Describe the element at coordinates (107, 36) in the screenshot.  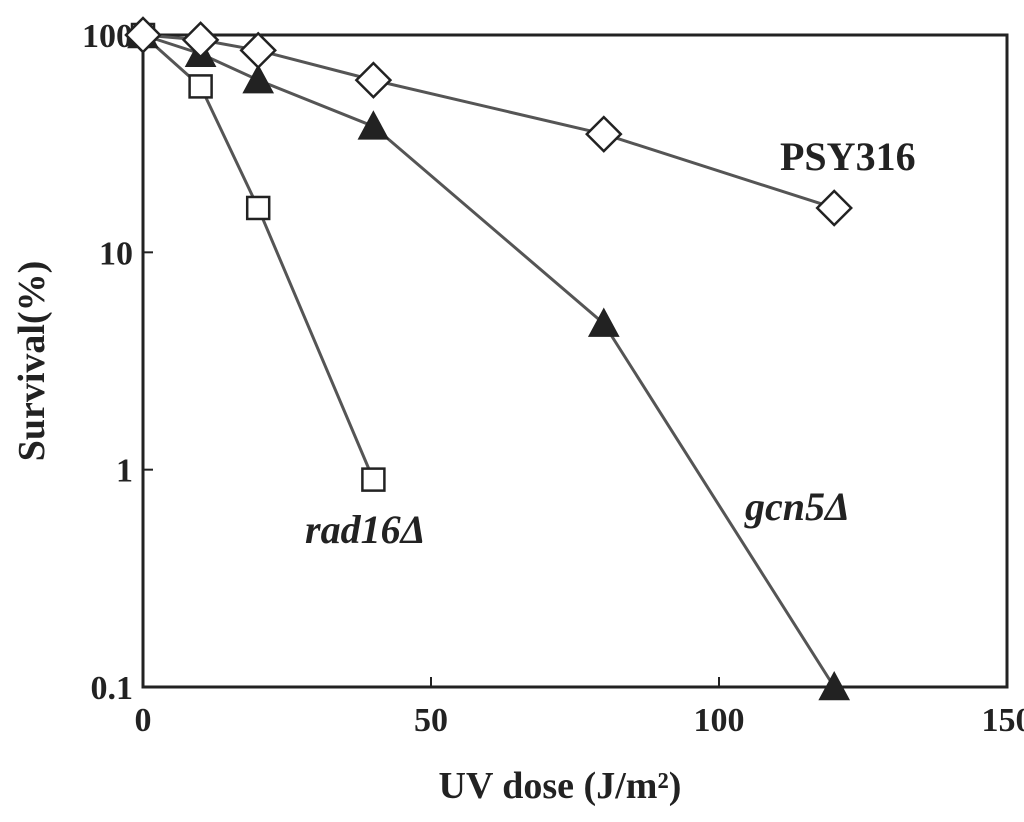
I see `y-tick-label: 100` at that location.